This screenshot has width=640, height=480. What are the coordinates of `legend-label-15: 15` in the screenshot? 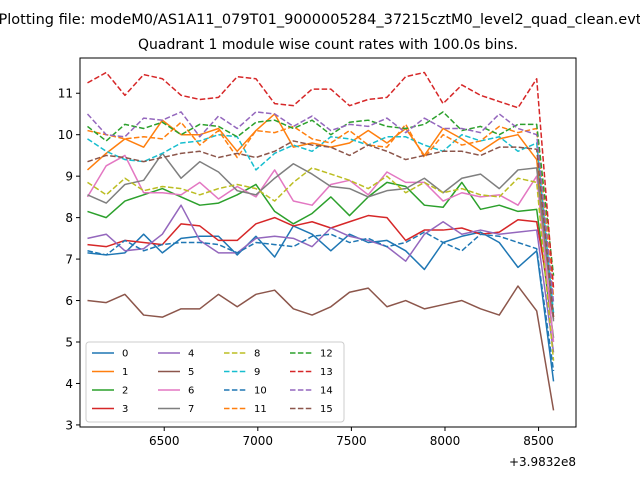 It's located at (326, 409).